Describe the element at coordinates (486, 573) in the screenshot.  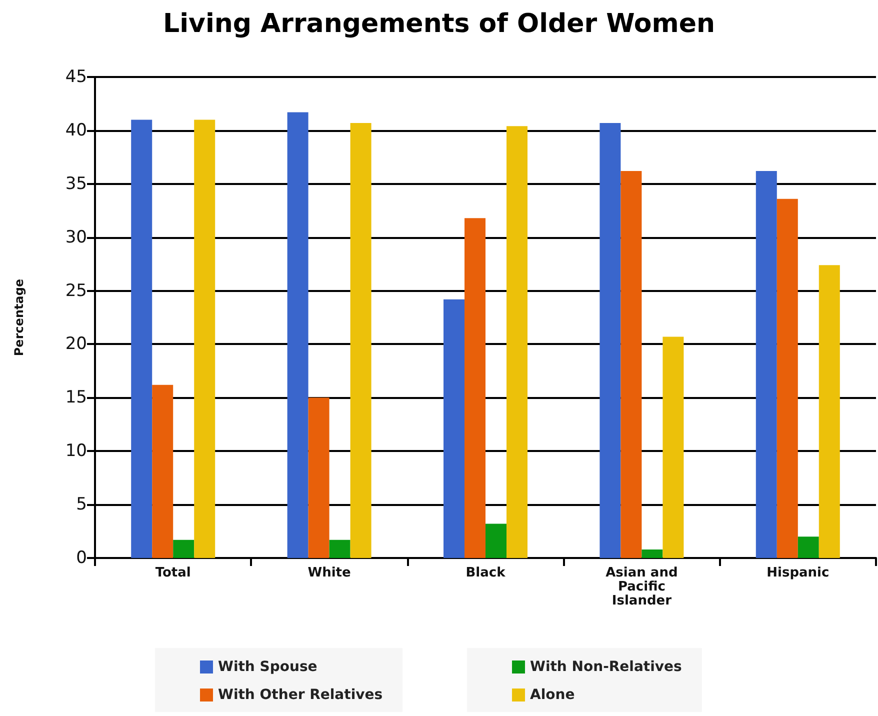
I see `x-tick-label: Black` at that location.